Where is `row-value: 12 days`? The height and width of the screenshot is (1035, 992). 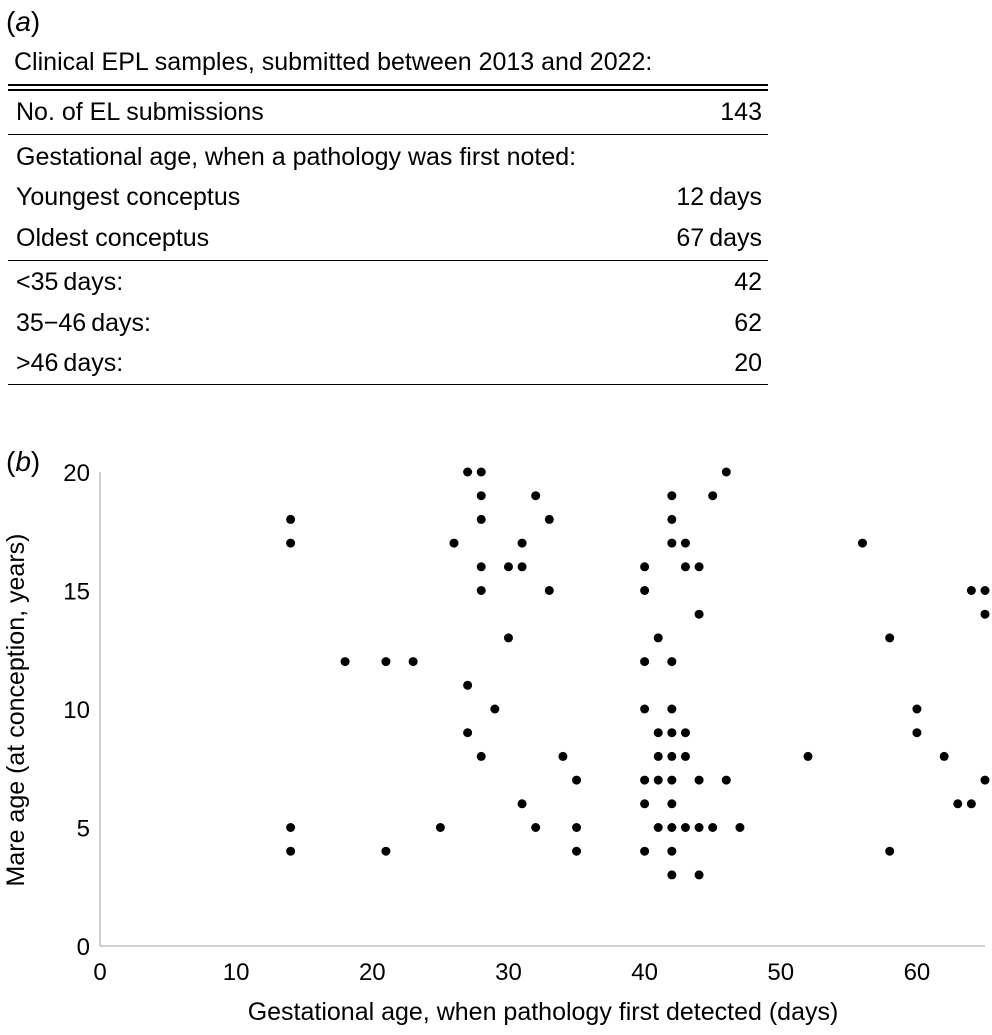 row-value: 12 days is located at coordinates (719, 197).